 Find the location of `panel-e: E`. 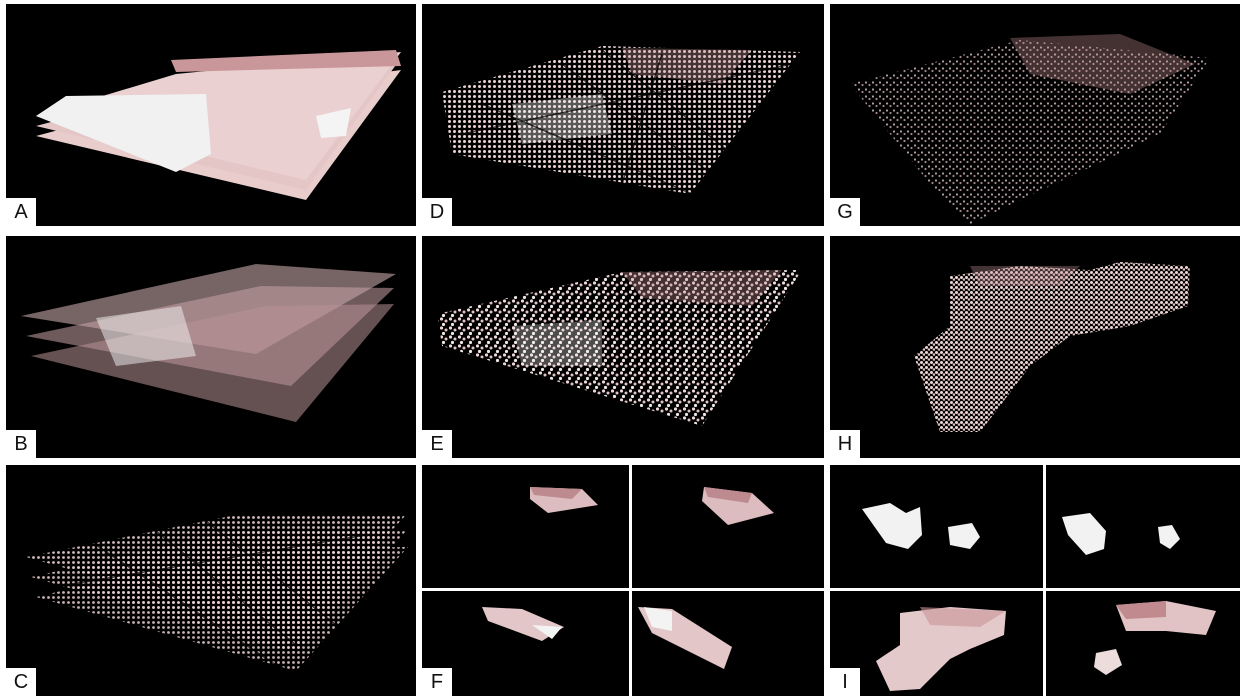

panel-e: E is located at coordinates (623, 347).